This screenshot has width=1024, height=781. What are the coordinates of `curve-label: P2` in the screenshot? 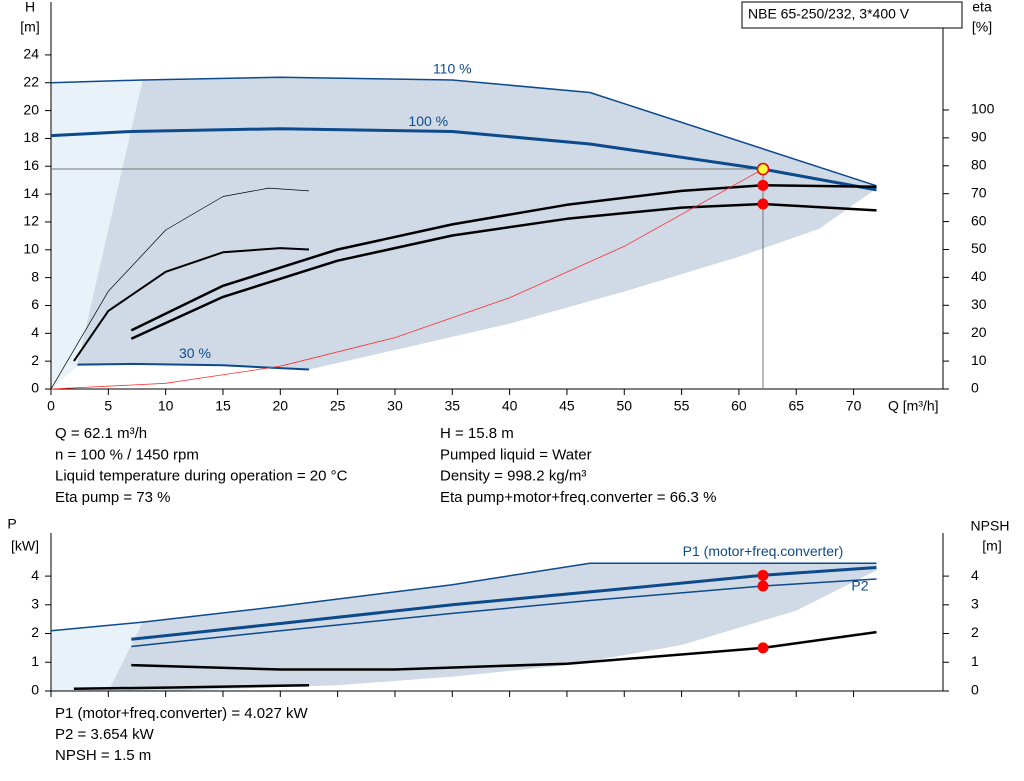 It's located at (859, 586).